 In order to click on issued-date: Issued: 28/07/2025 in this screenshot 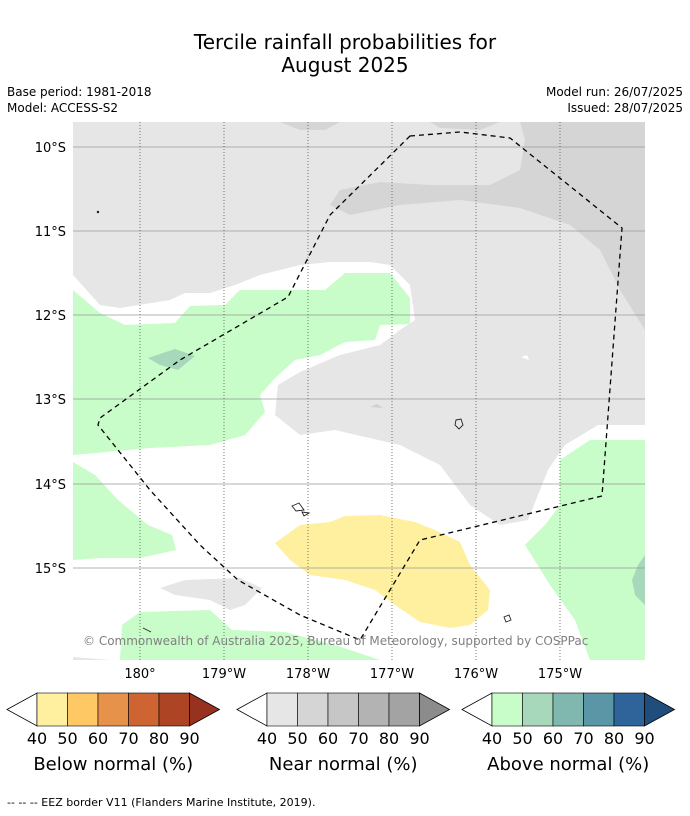, I will do `click(625, 108)`.